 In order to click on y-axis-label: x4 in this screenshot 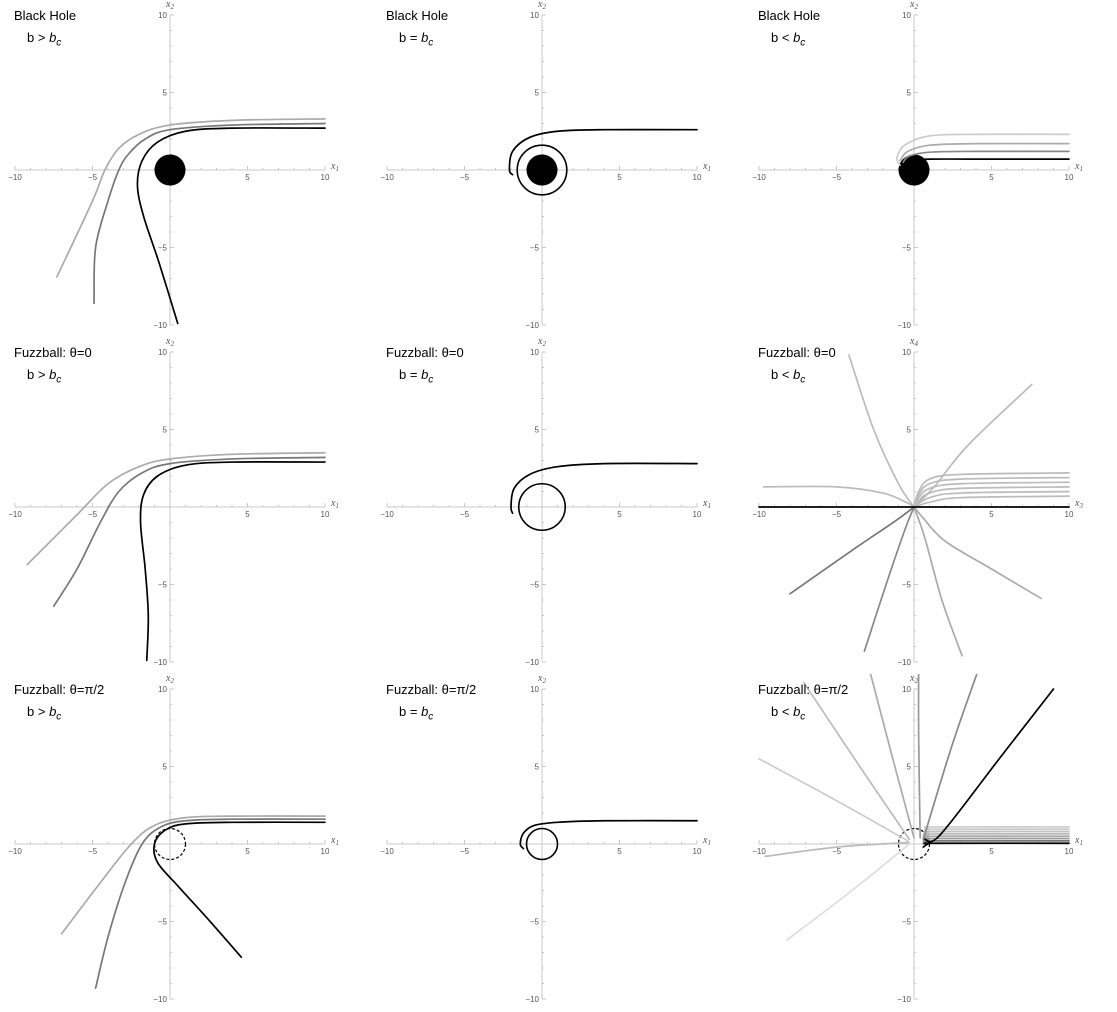, I will do `click(913, 342)`.